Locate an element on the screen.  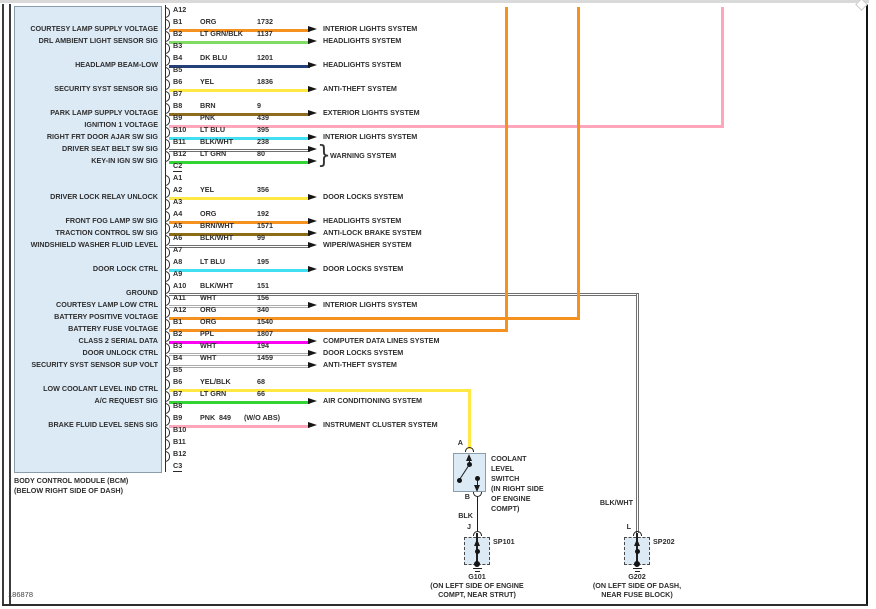
circuit-function-label: COURTESY LAMP SUPPLY VOLTAGE is located at coordinates (94, 28).